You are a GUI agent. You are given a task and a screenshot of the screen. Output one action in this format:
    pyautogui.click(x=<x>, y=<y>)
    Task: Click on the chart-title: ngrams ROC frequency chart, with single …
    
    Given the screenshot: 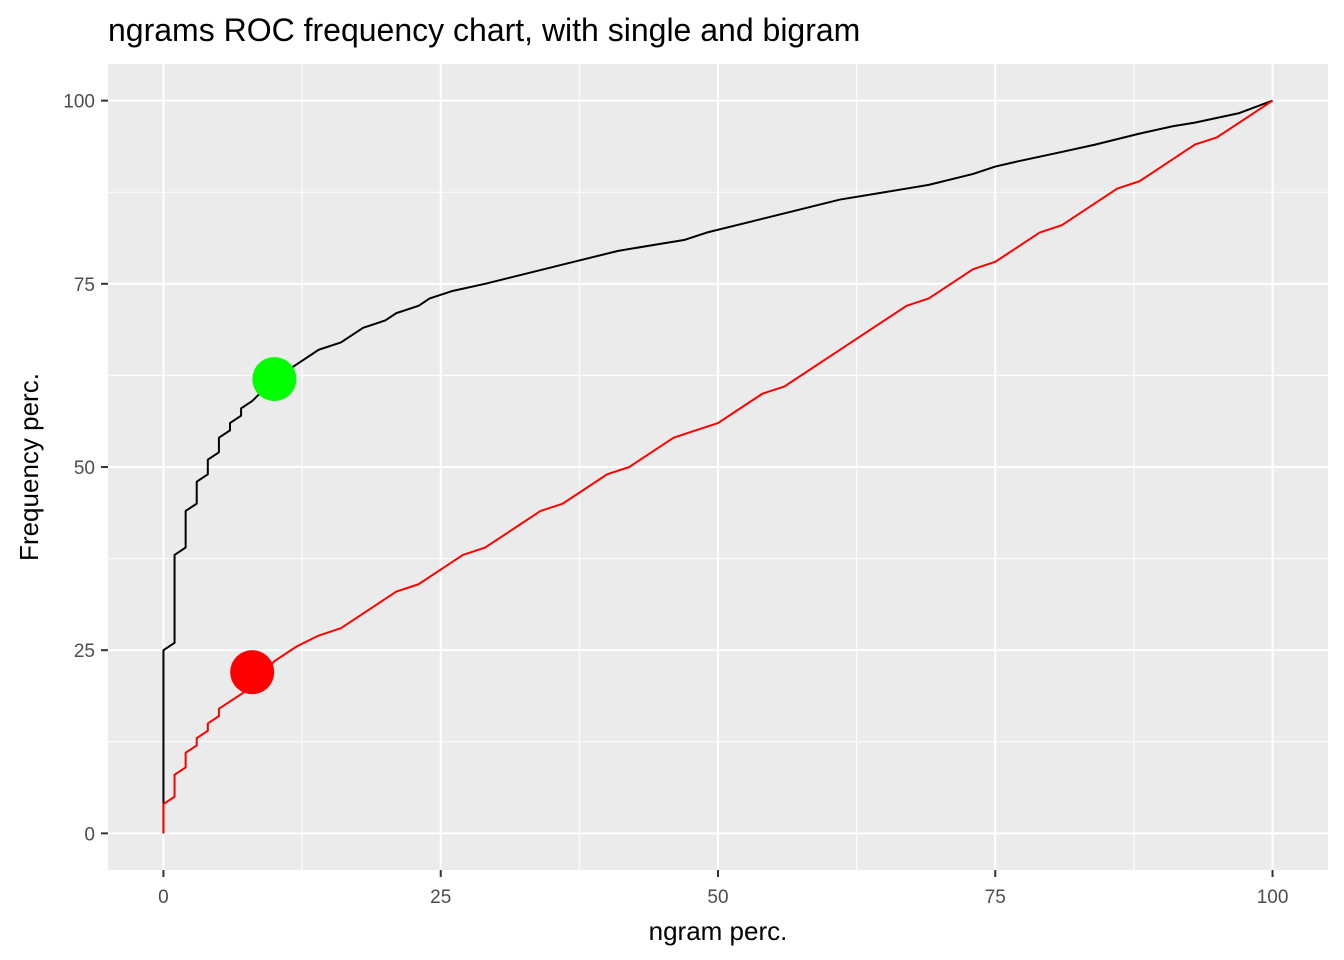 What is the action you would take?
    pyautogui.click(x=484, y=30)
    